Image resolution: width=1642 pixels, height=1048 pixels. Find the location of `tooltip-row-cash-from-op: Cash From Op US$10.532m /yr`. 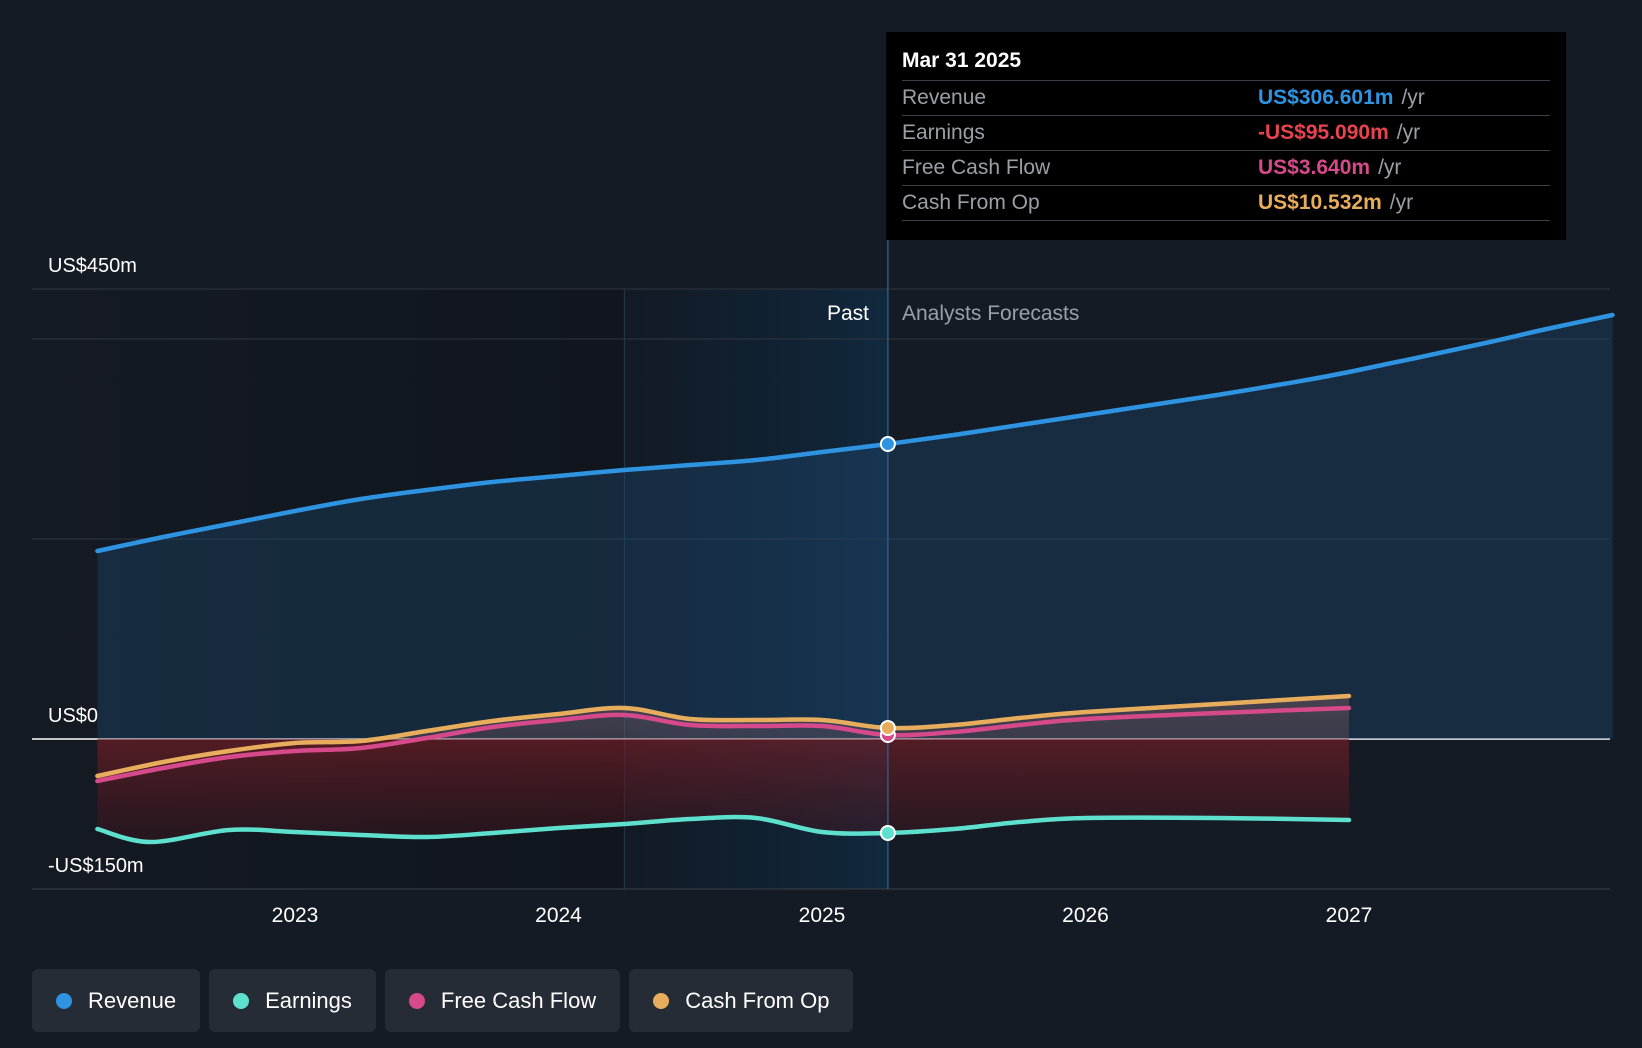

tooltip-row-cash-from-op: Cash From Op US$10.532m /yr is located at coordinates (1226, 203).